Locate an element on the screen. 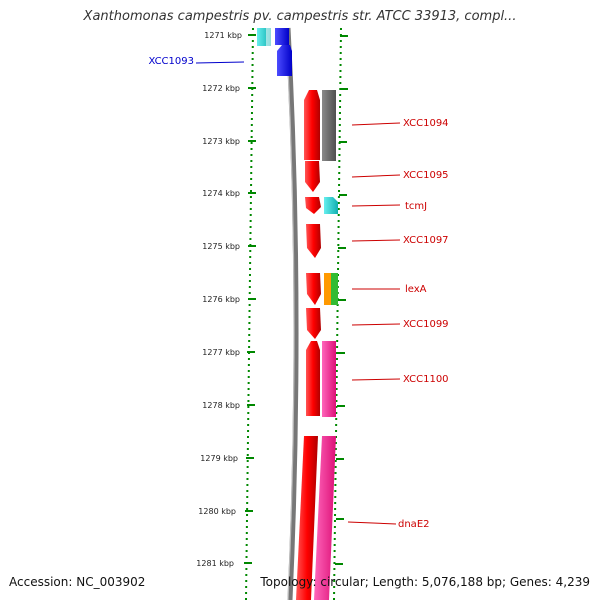 The image size is (600, 600). gene-label-xcc1099: XCC1099 is located at coordinates (426, 324).